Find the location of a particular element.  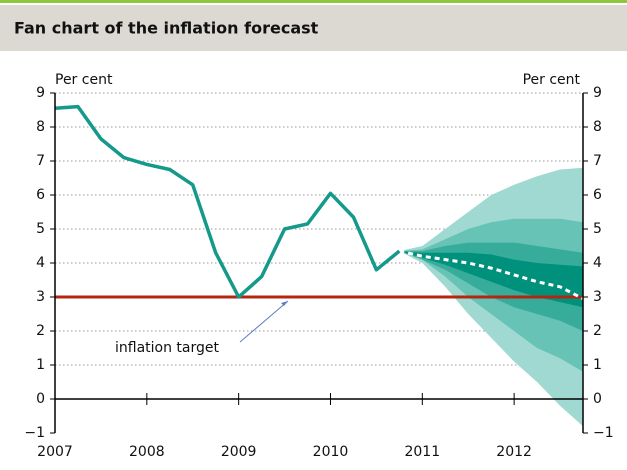

y2-tick-label: 0 is located at coordinates (597, 399).